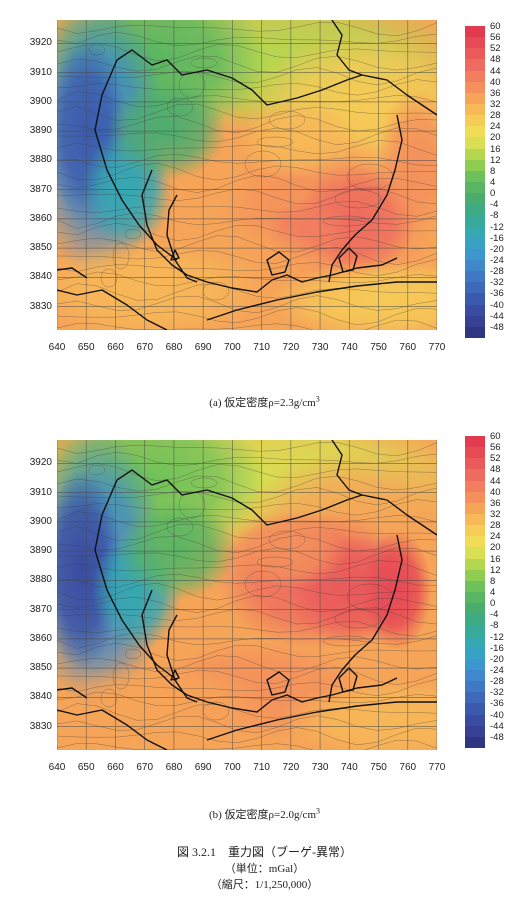 The height and width of the screenshot is (899, 529). I want to click on colorbar-label: 48, so click(495, 470).